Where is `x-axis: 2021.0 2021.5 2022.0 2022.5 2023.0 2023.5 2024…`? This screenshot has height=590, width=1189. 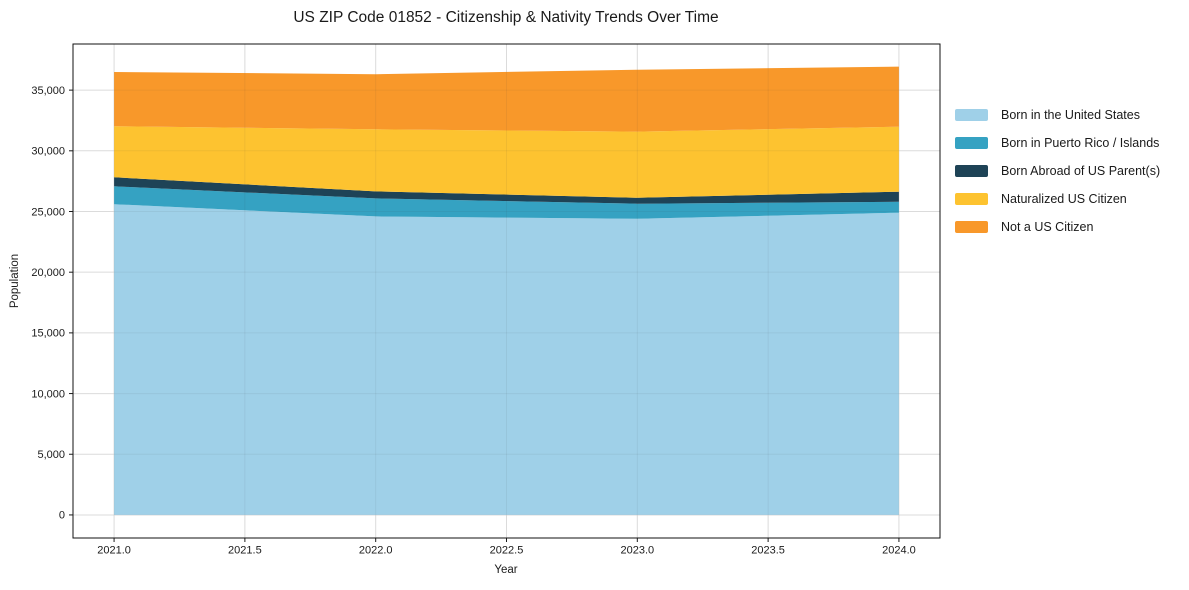
x-axis: 2021.0 2021.5 2022.0 2022.5 2023.0 2023.5 2024… is located at coordinates (506, 547).